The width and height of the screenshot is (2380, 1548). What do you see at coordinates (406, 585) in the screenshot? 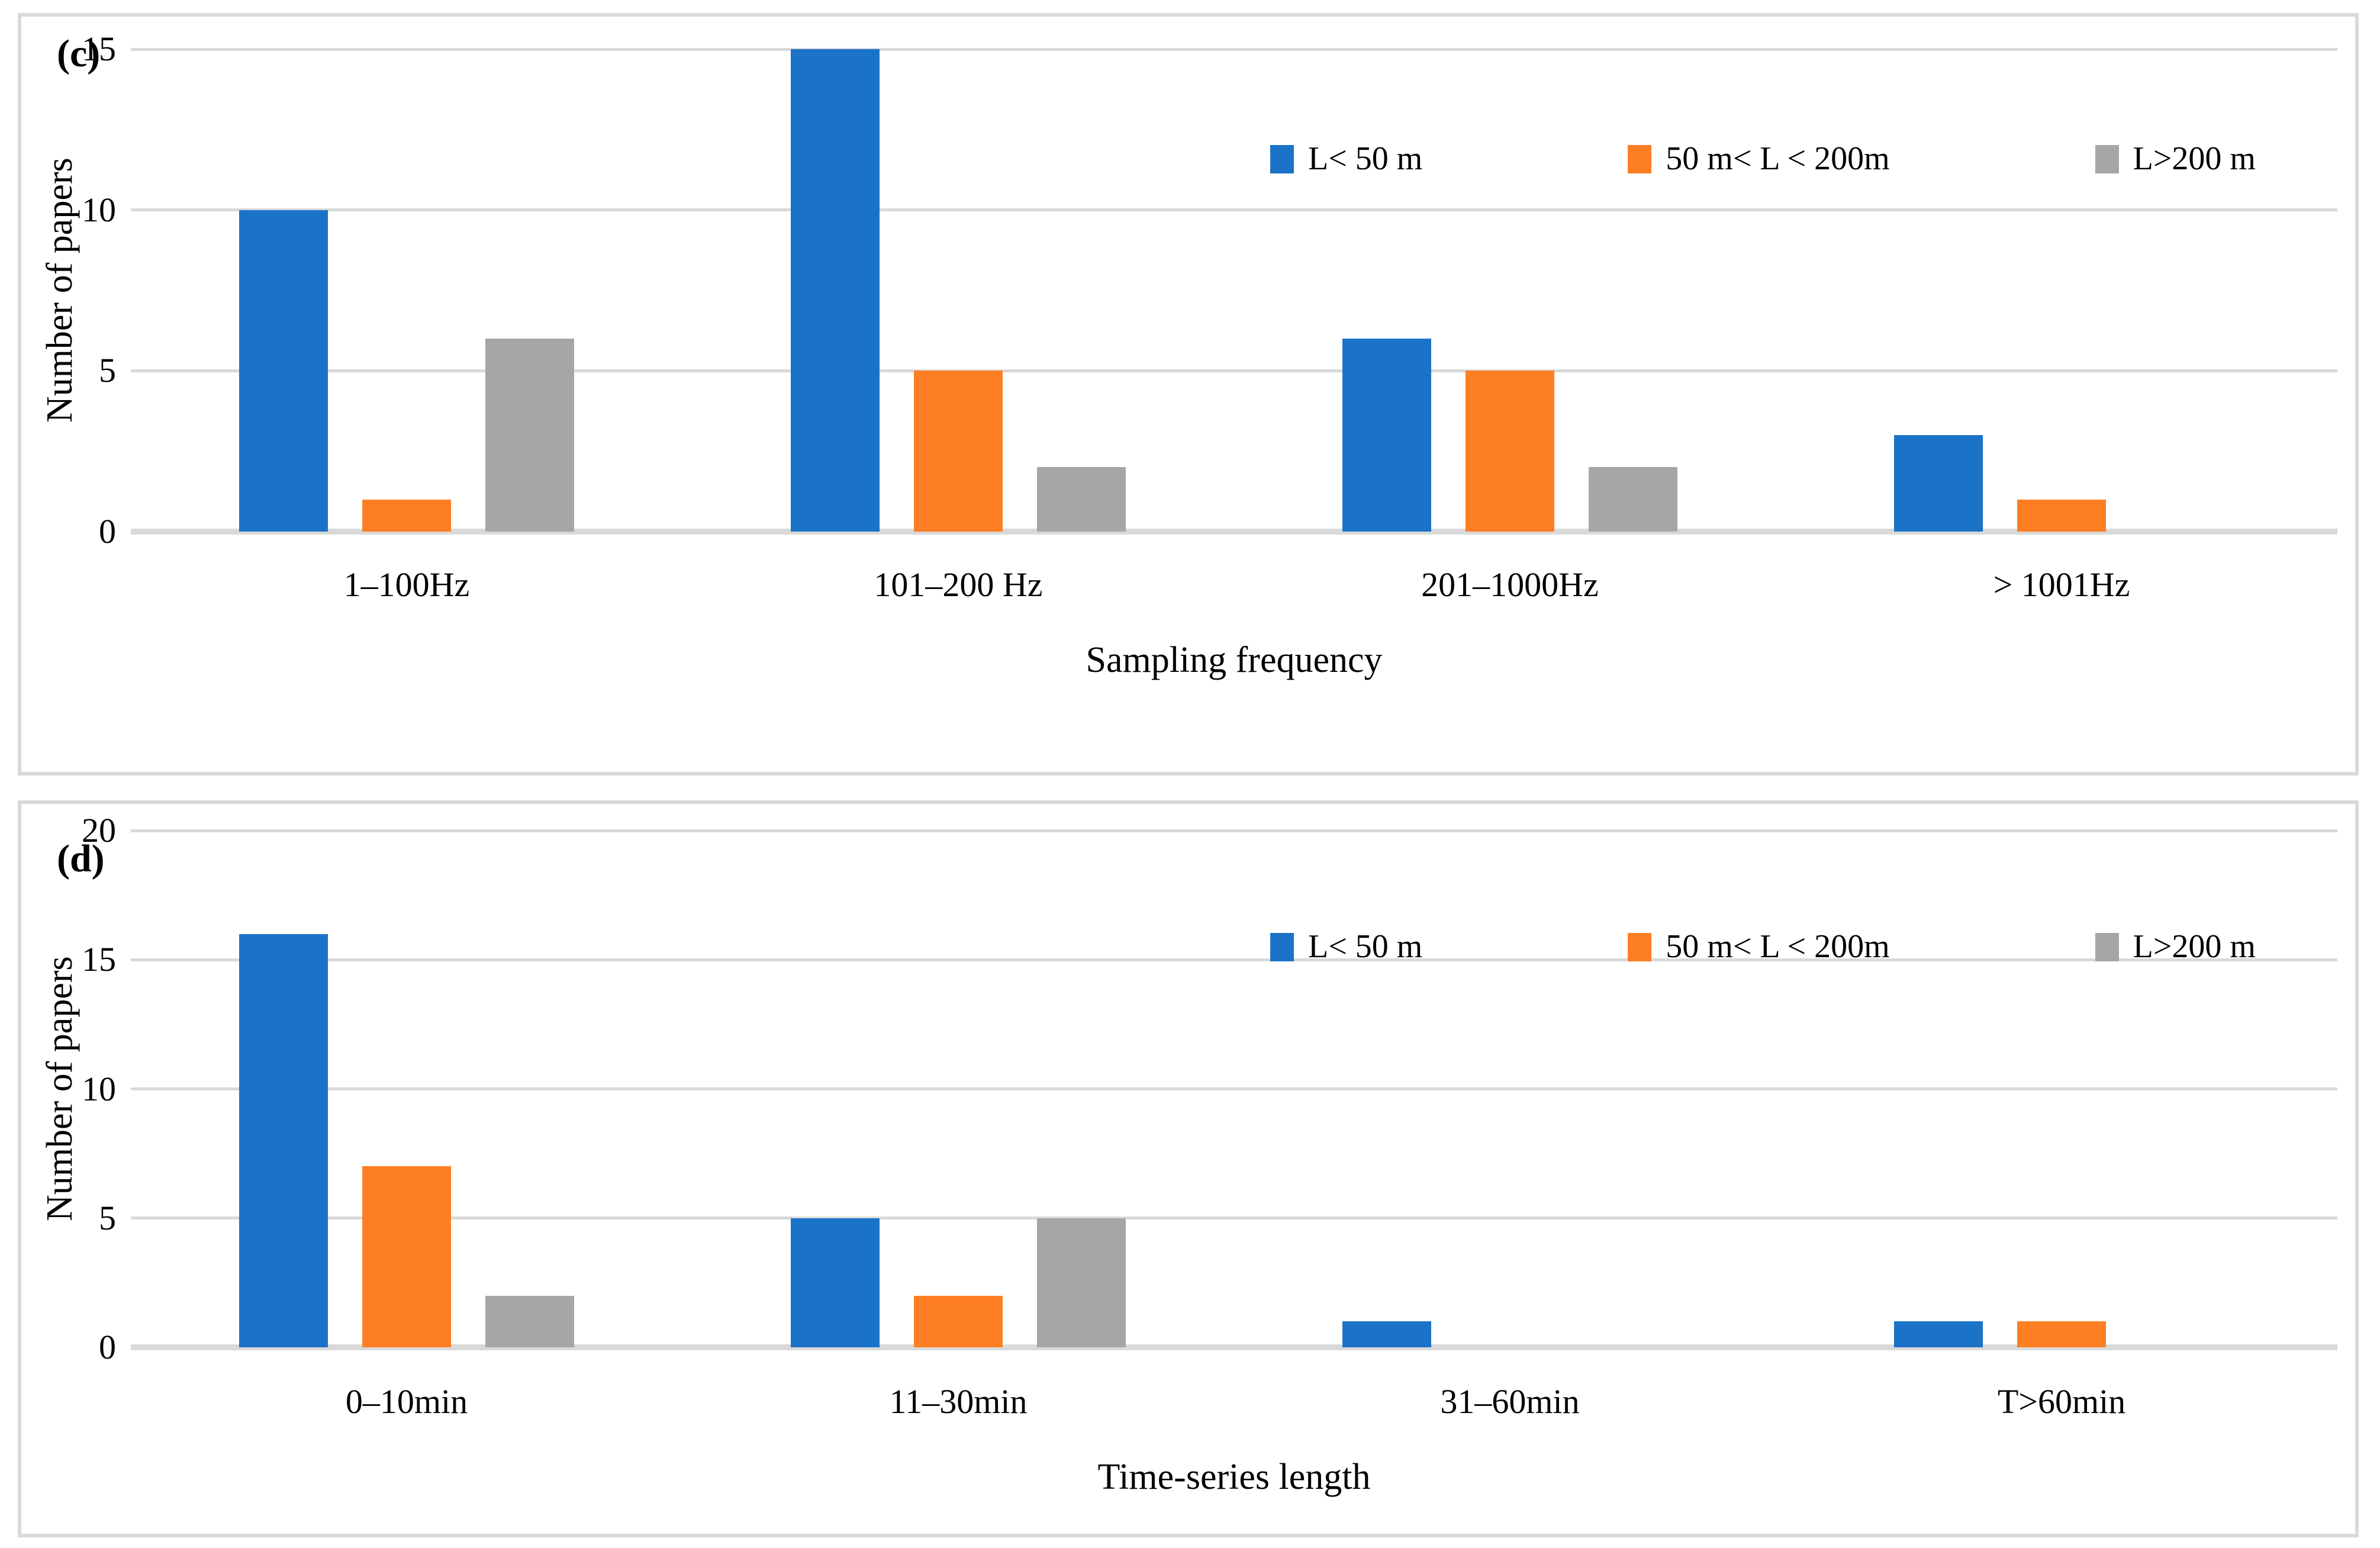
I see `x-tick-label-1: 1–100Hz` at bounding box center [406, 585].